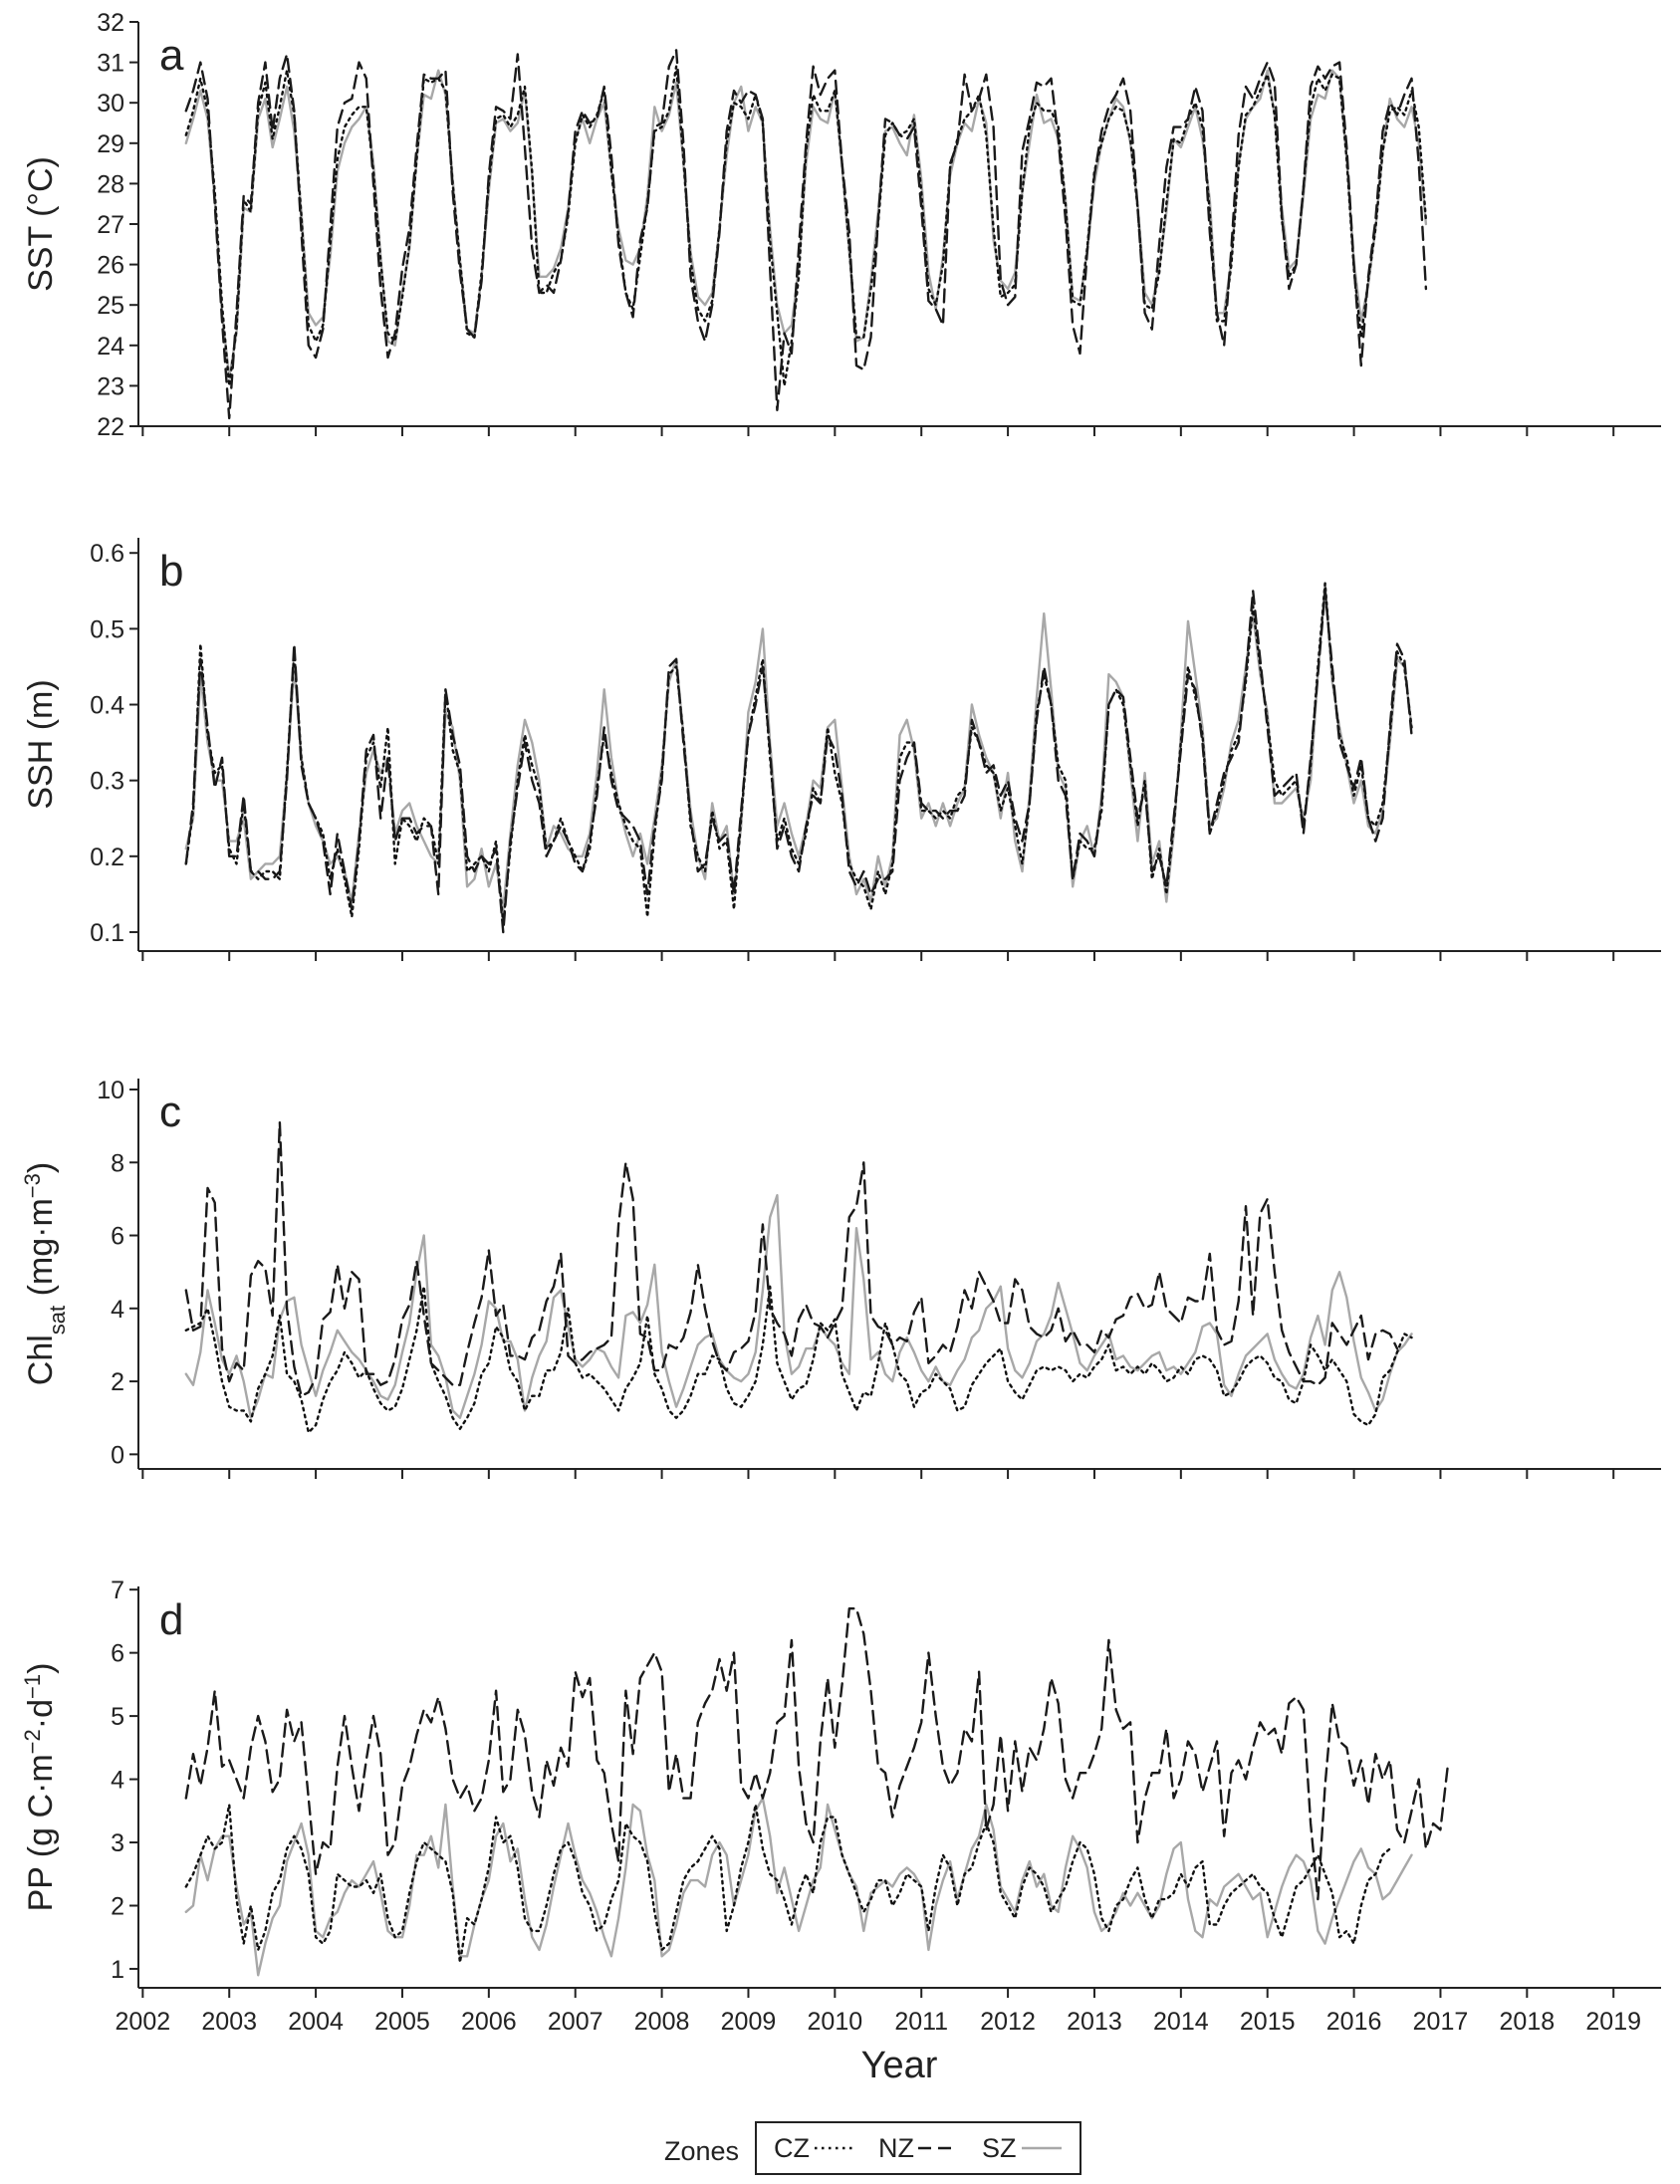 The image size is (1680, 2184). I want to click on x-tick-label: 2007, so click(575, 2022).